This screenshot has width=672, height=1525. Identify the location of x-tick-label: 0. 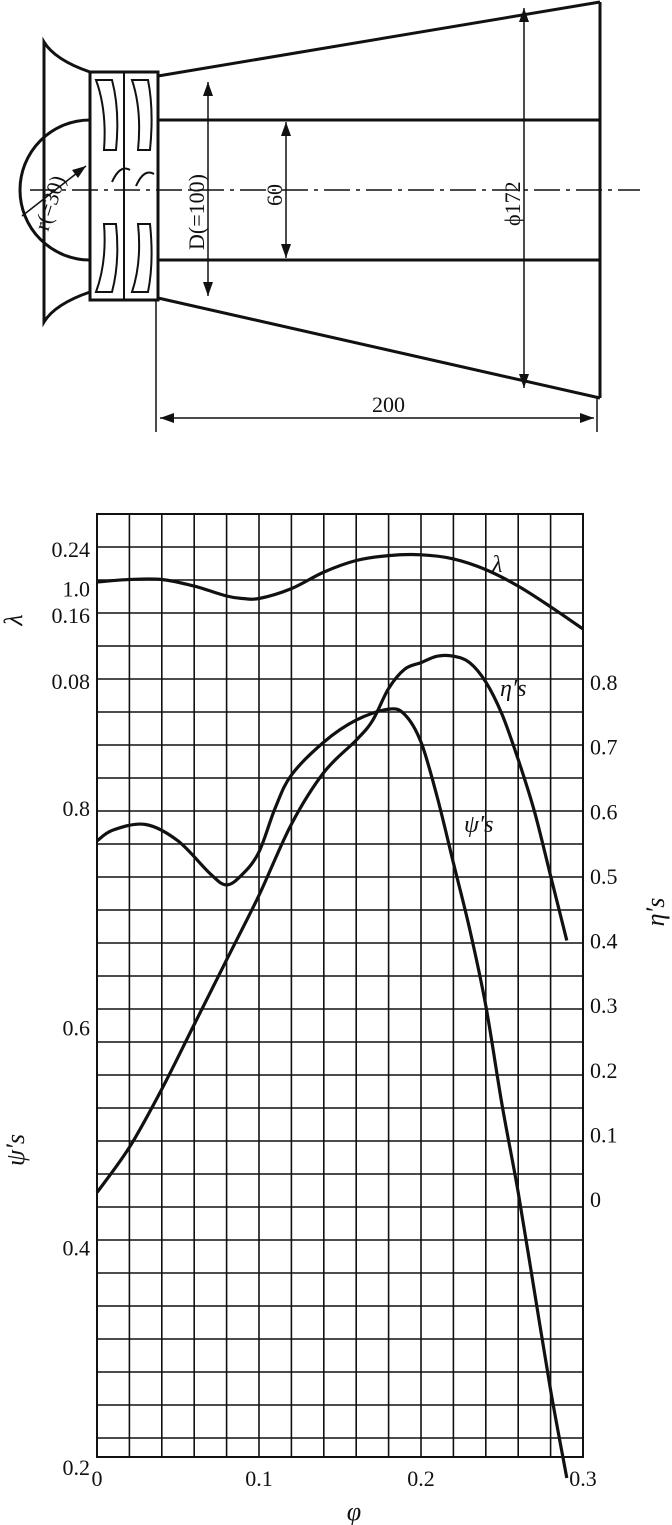
(97, 1478).